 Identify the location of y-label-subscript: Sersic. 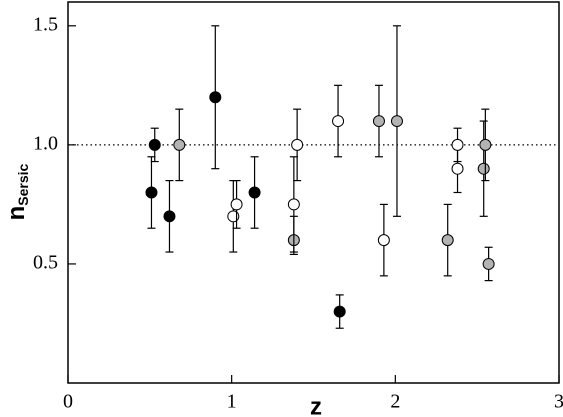
(23, 184).